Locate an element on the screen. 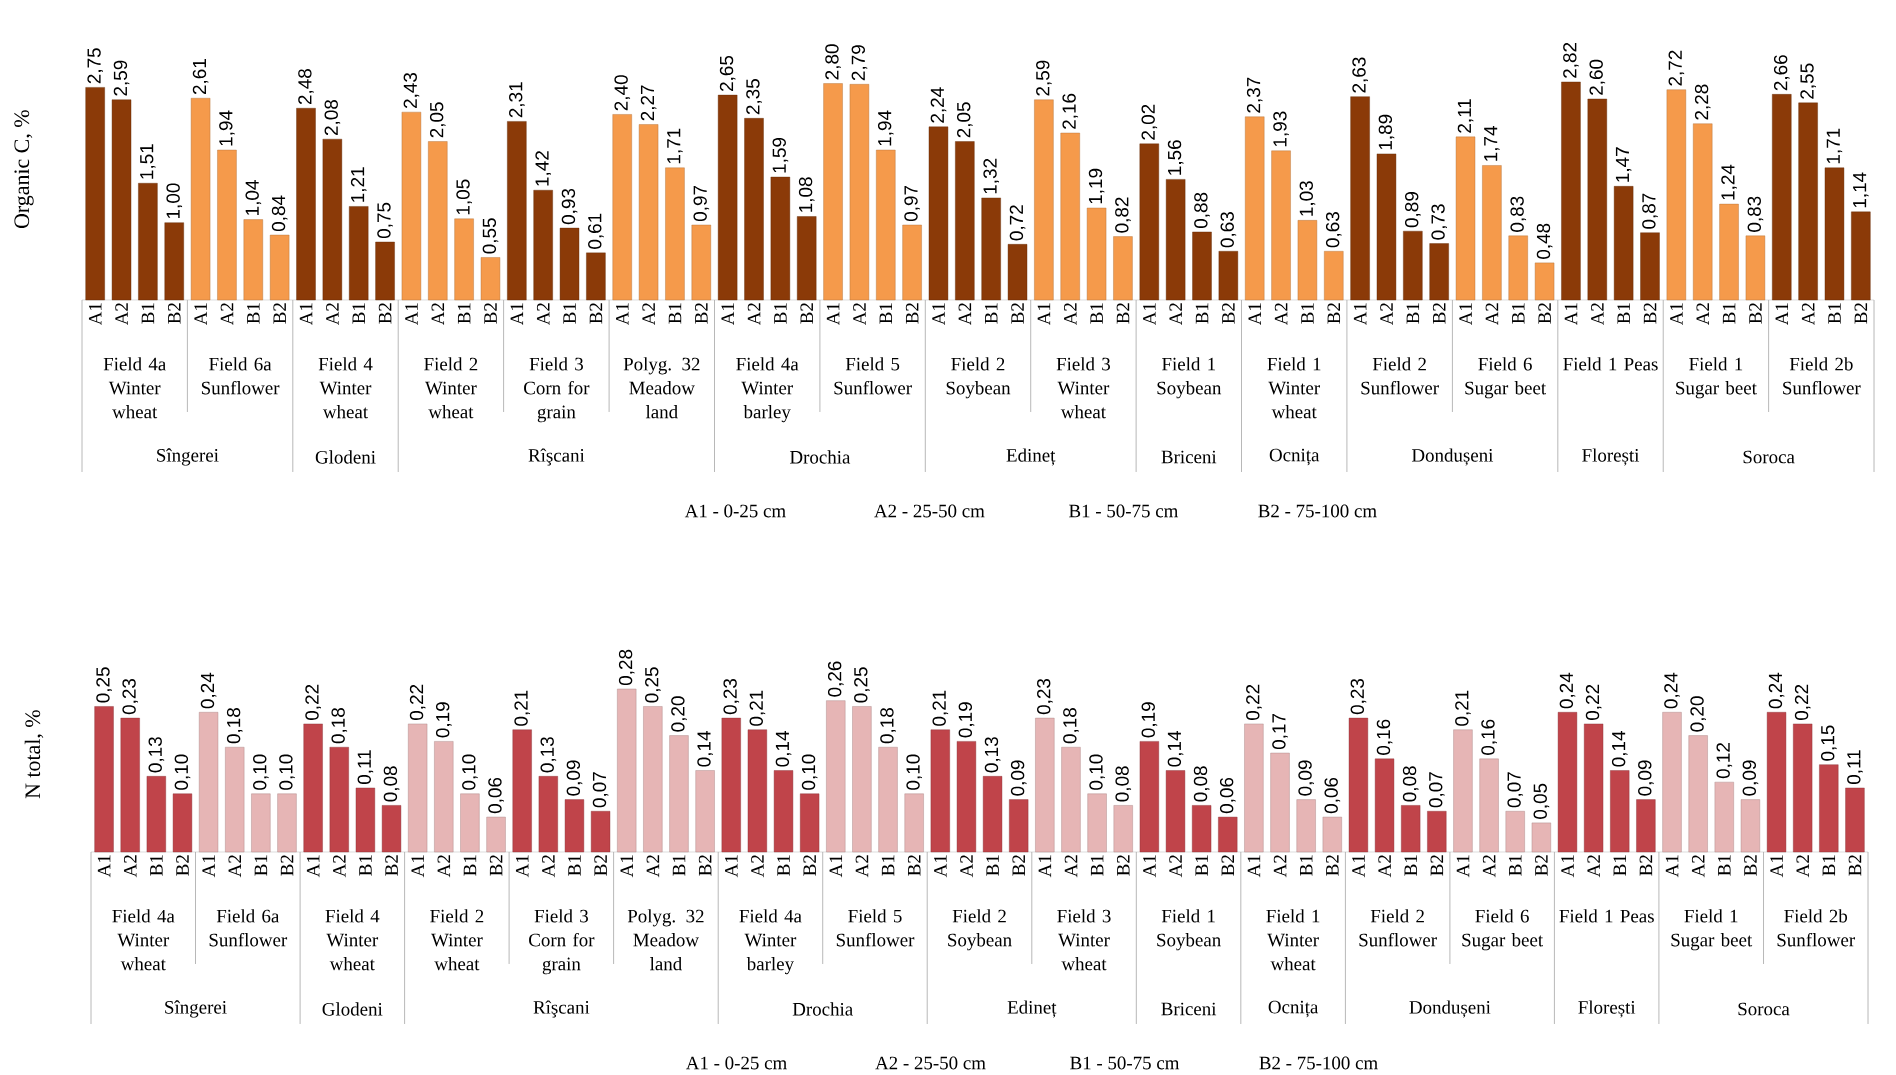 This screenshot has width=1896, height=1075. text: A2 - 25-50 cm is located at coordinates (929, 511).